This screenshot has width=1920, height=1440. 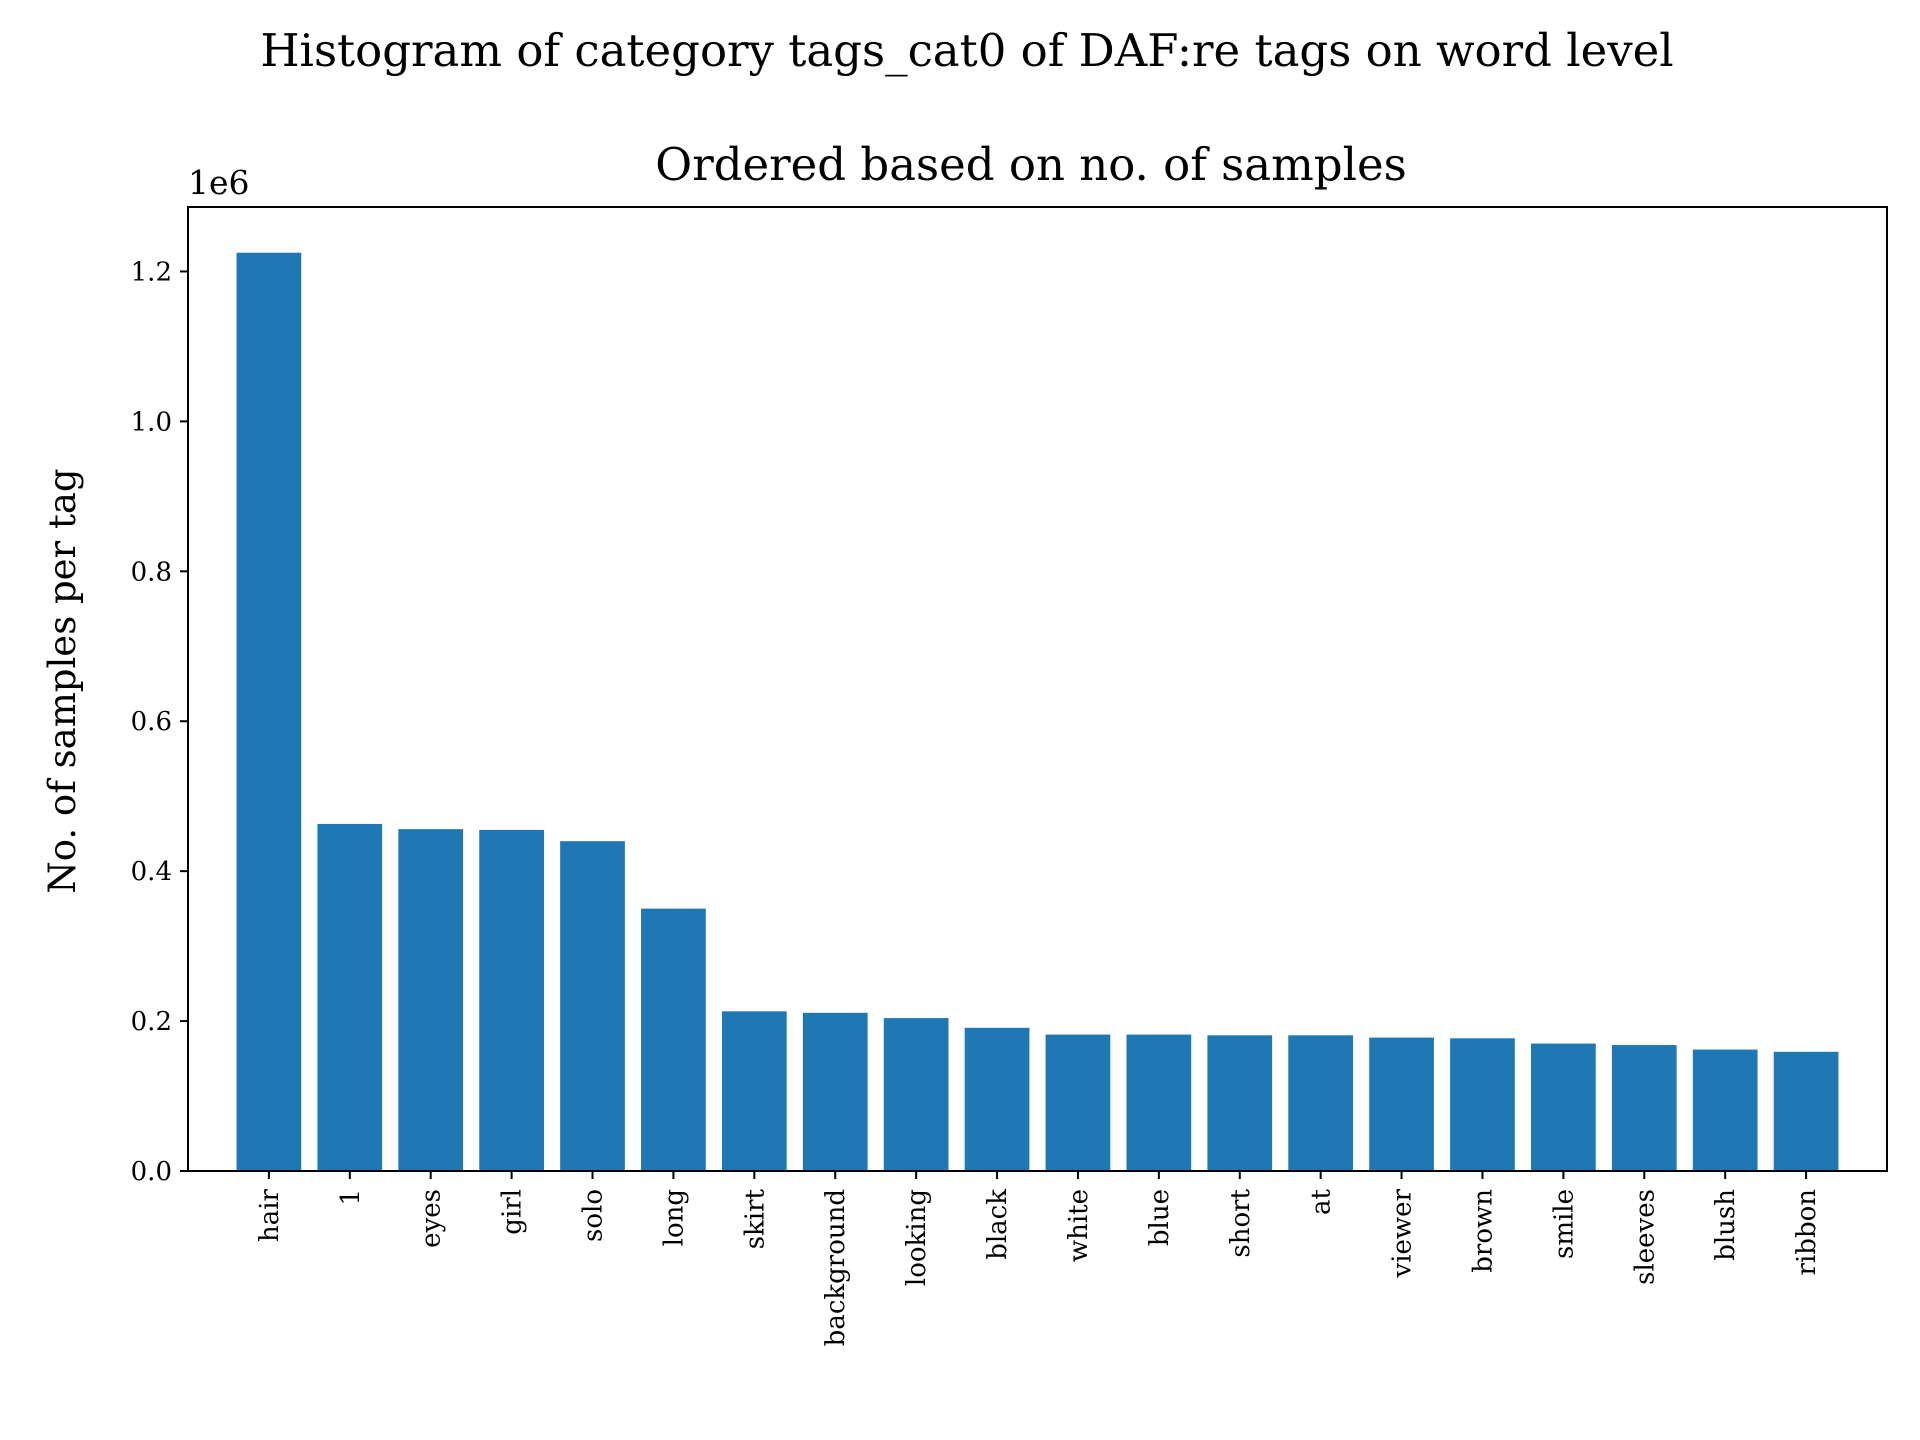 I want to click on bar-looking, so click(x=916, y=1094).